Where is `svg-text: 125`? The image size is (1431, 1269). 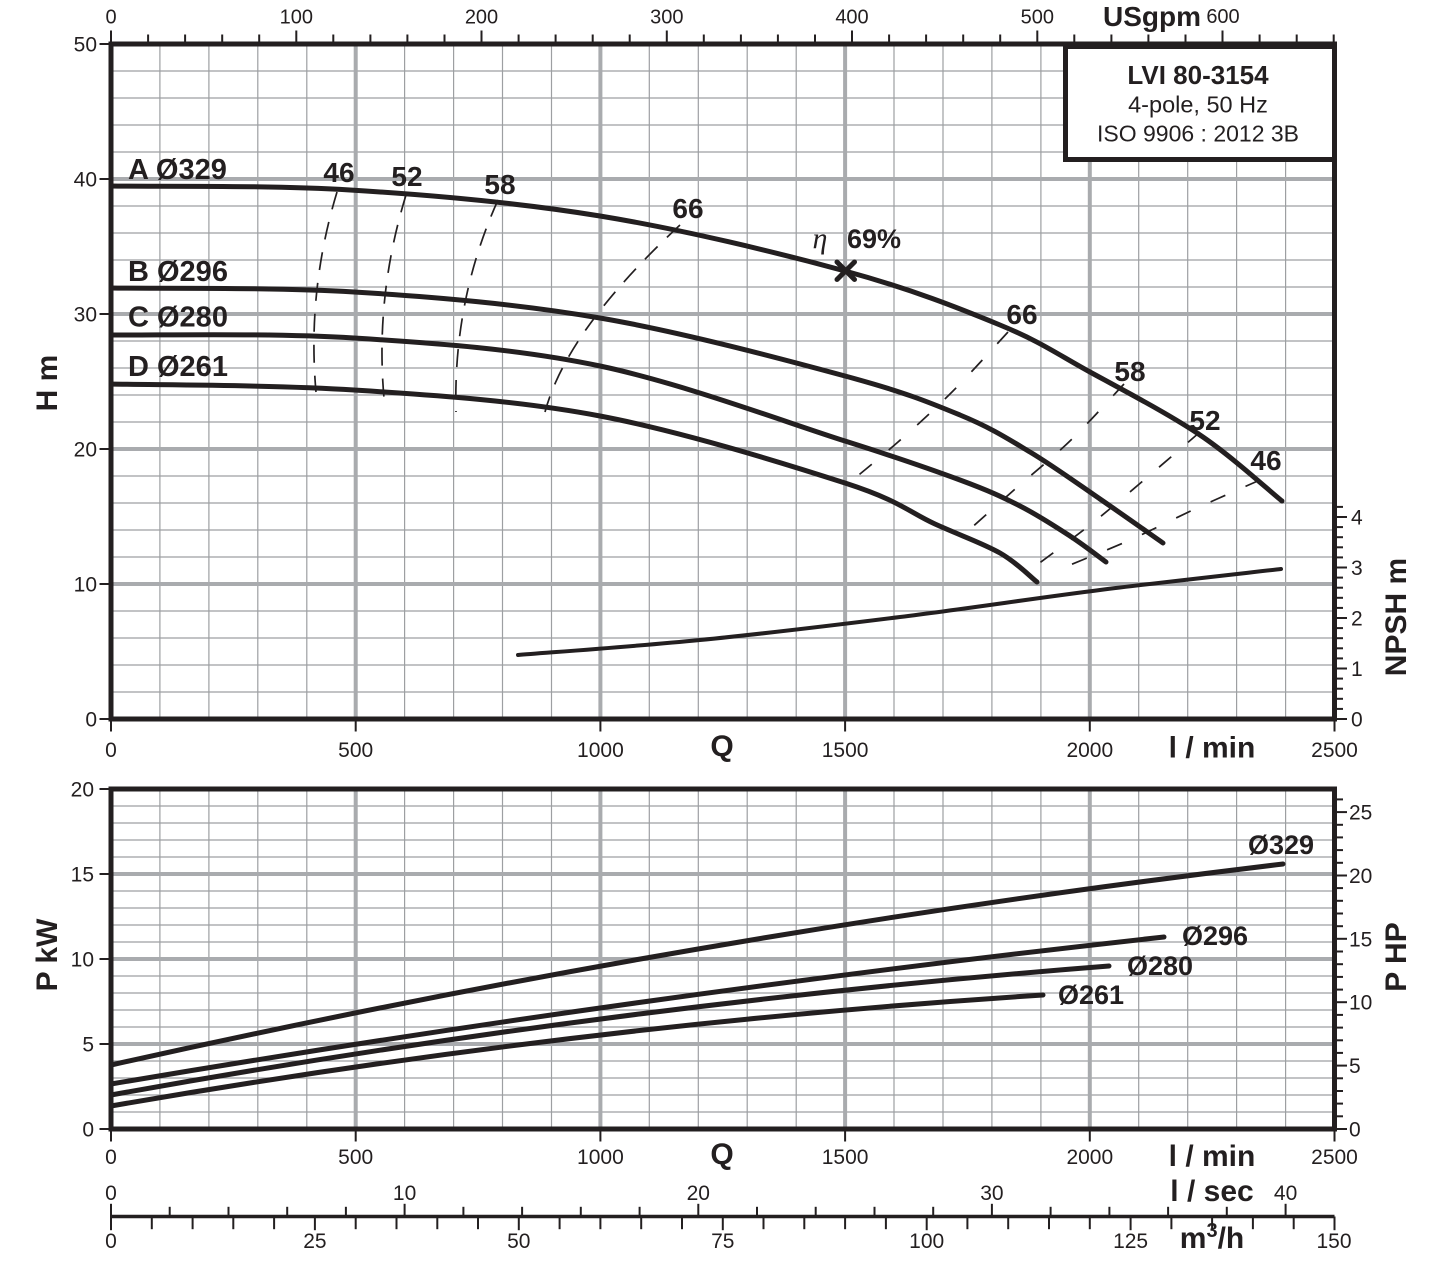
svg-text: 125 is located at coordinates (1130, 1241).